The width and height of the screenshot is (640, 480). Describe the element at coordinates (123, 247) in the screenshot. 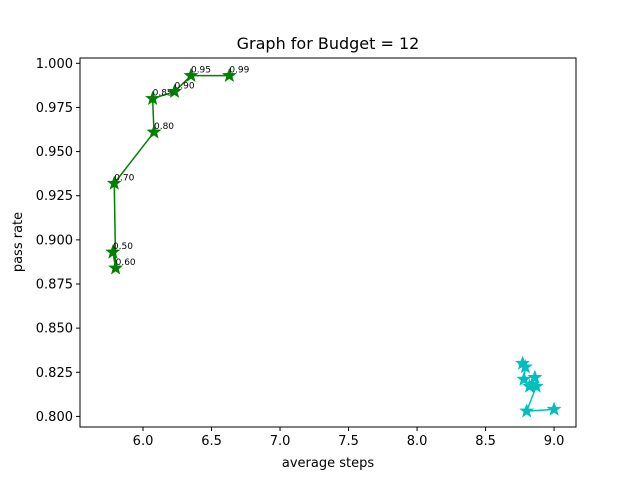

I see `data-label: 0.50` at that location.